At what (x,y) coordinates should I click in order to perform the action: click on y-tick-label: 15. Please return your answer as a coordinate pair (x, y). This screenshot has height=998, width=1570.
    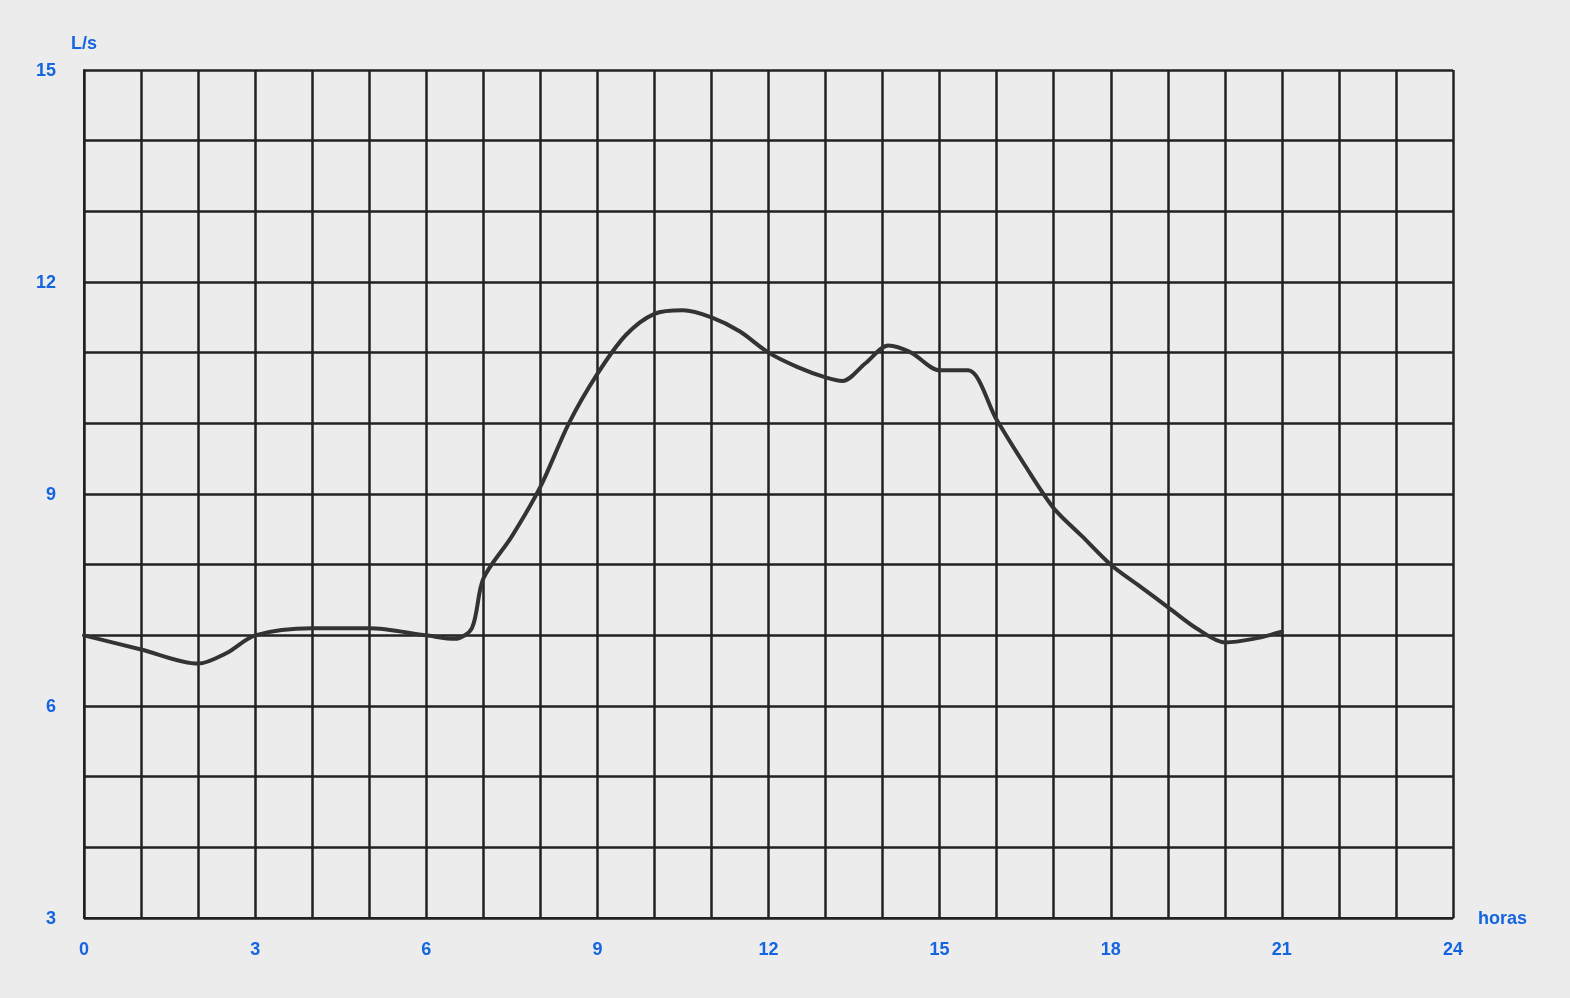
    Looking at the image, I should click on (45, 70).